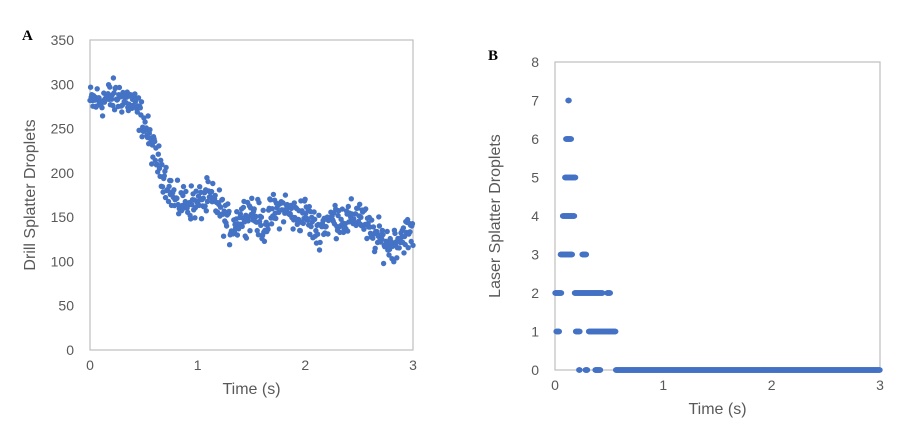  I want to click on chart-b-y-tick-label: 4, so click(535, 216).